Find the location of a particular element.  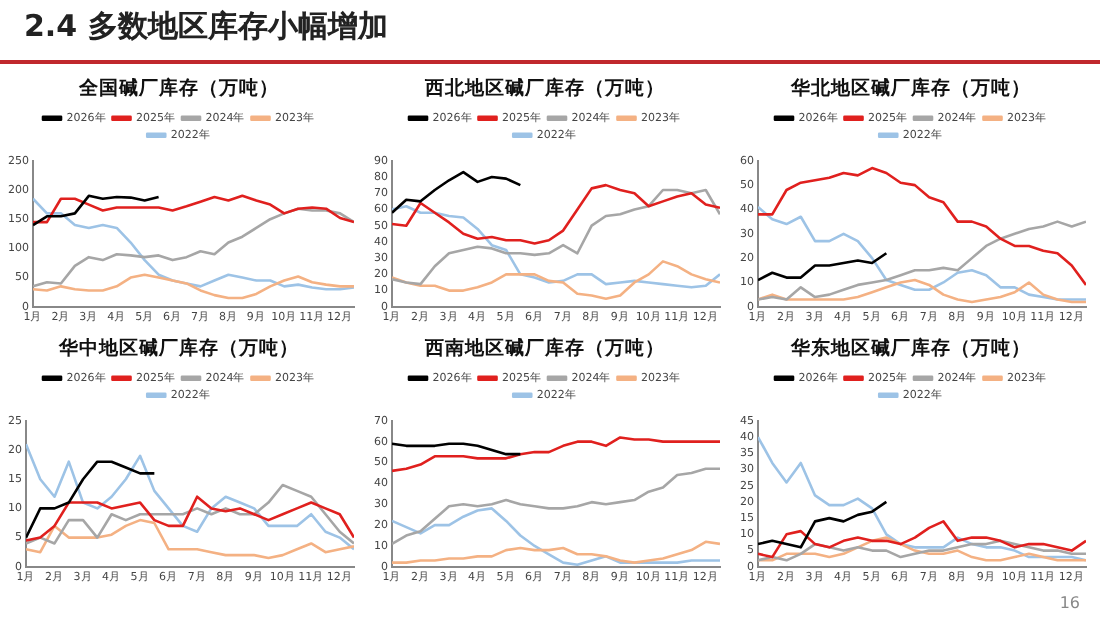

chart-title: 全国碱厂库存（万吨） is located at coordinates (178, 88).